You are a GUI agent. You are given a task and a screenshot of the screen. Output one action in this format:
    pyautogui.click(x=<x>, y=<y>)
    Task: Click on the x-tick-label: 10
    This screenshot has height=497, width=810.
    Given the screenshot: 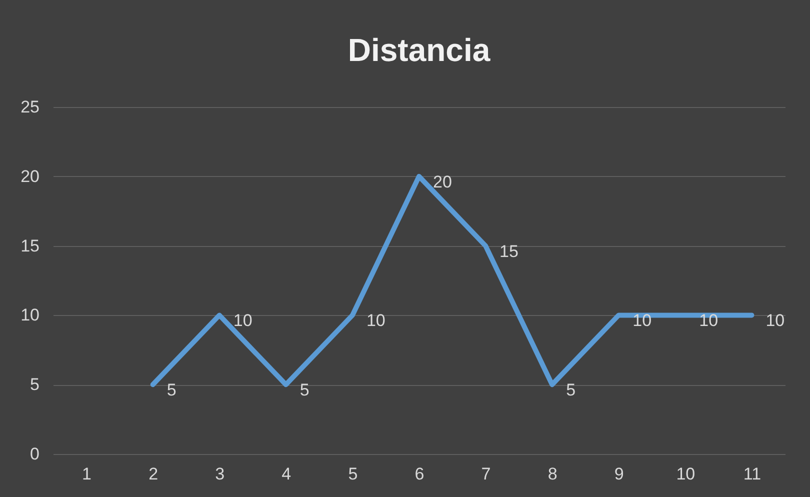 What is the action you would take?
    pyautogui.click(x=686, y=474)
    